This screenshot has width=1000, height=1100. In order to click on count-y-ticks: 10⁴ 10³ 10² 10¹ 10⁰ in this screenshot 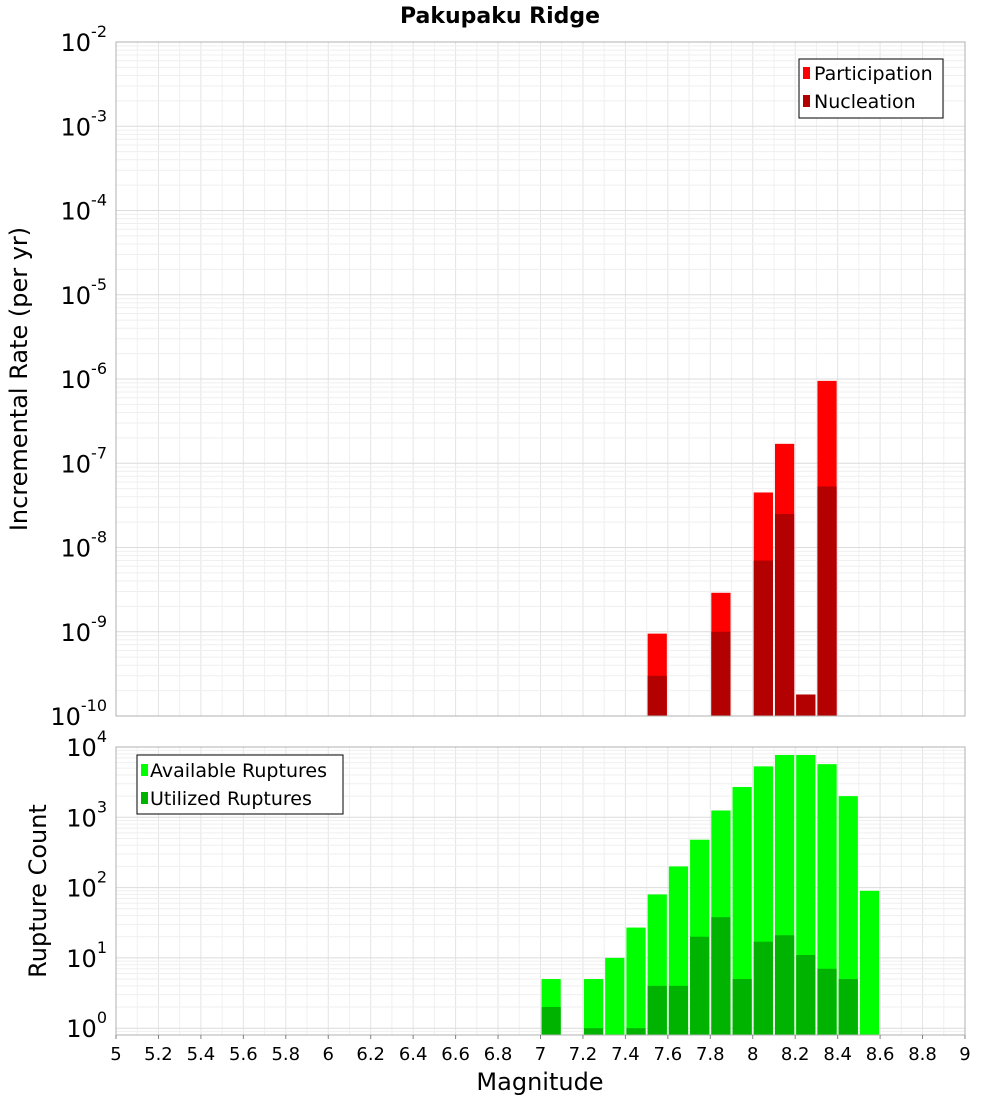, I will do `click(86, 885)`.